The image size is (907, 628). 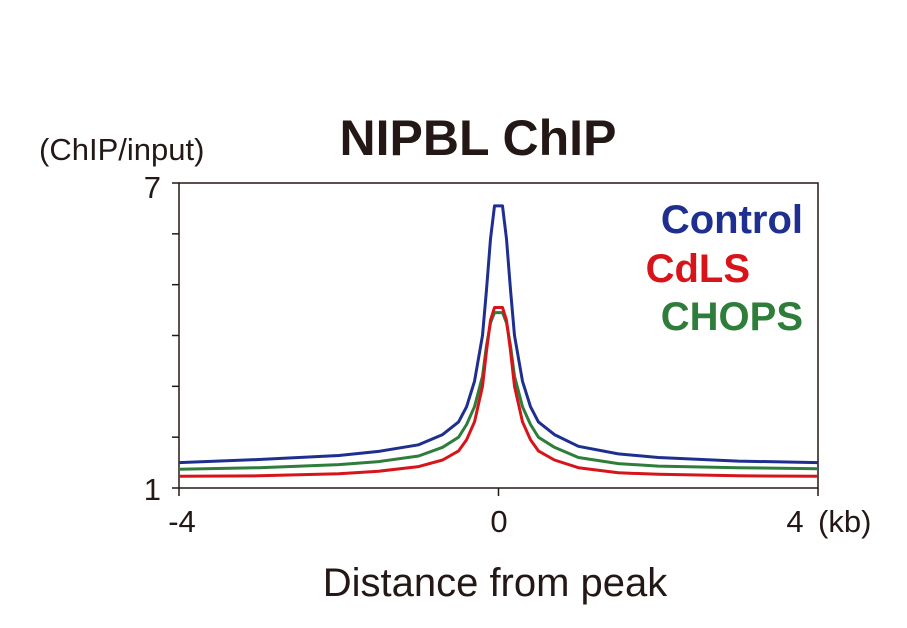 I want to click on x-tick-label-center: 0, so click(x=498, y=521).